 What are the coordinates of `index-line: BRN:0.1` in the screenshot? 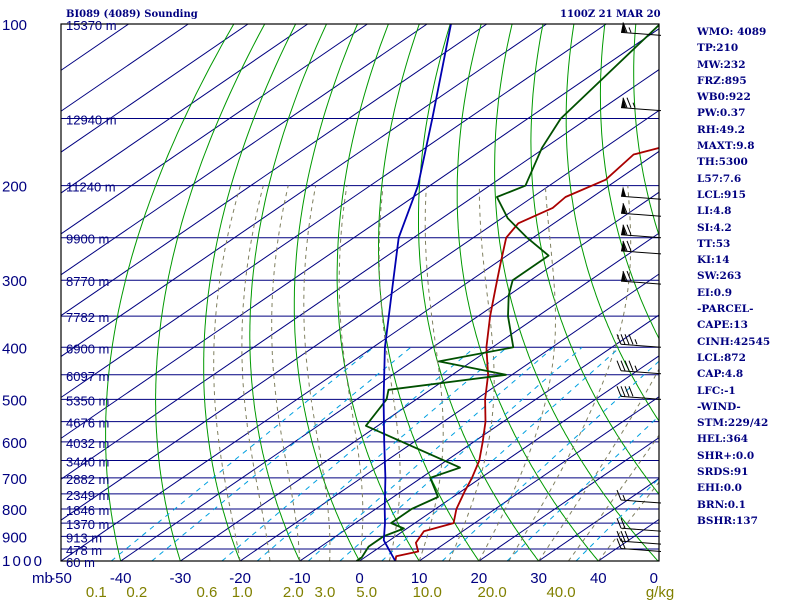 It's located at (721, 504).